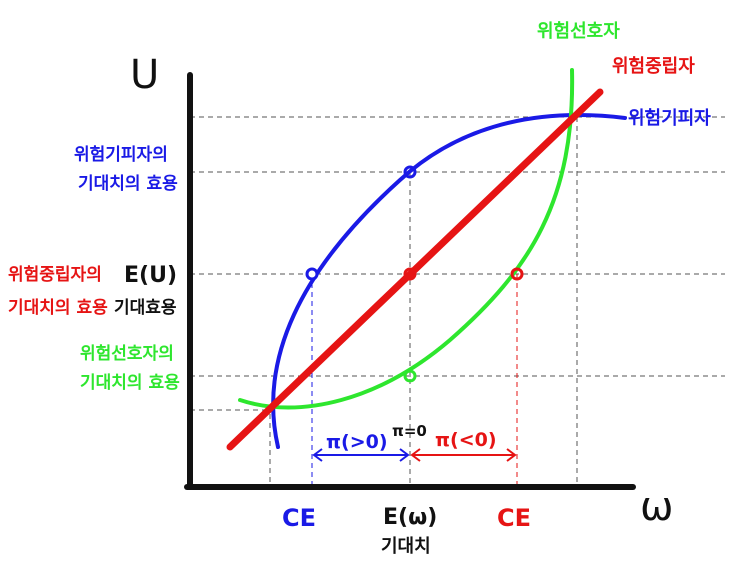  What do you see at coordinates (145, 308) in the screenshot?
I see `expected-utility-word: 기대효용` at bounding box center [145, 308].